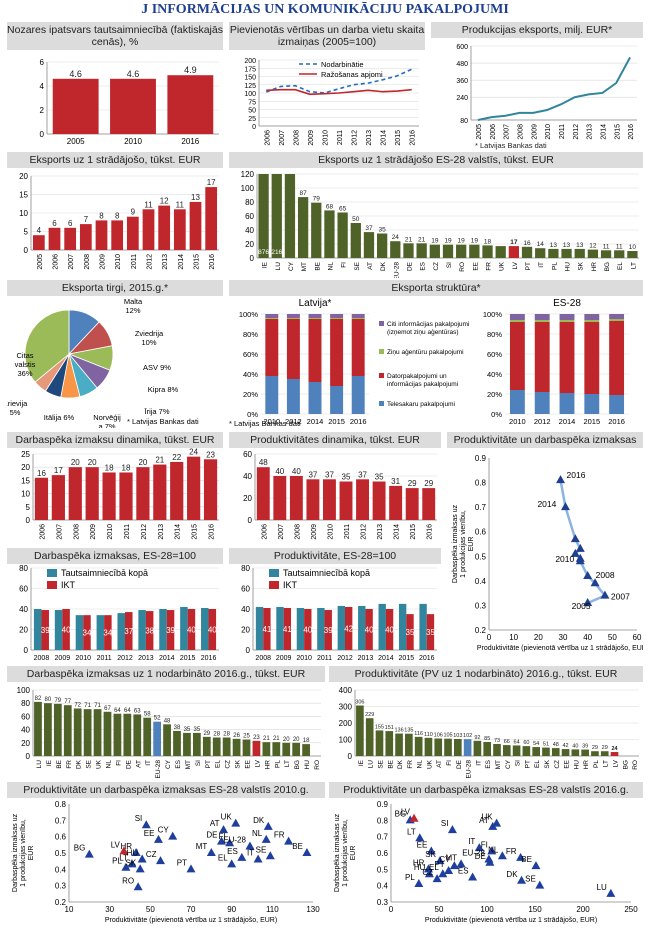 The width and height of the screenshot is (650, 930). Describe the element at coordinates (391, 909) in the screenshot. I see `x-tick-label: 0` at that location.